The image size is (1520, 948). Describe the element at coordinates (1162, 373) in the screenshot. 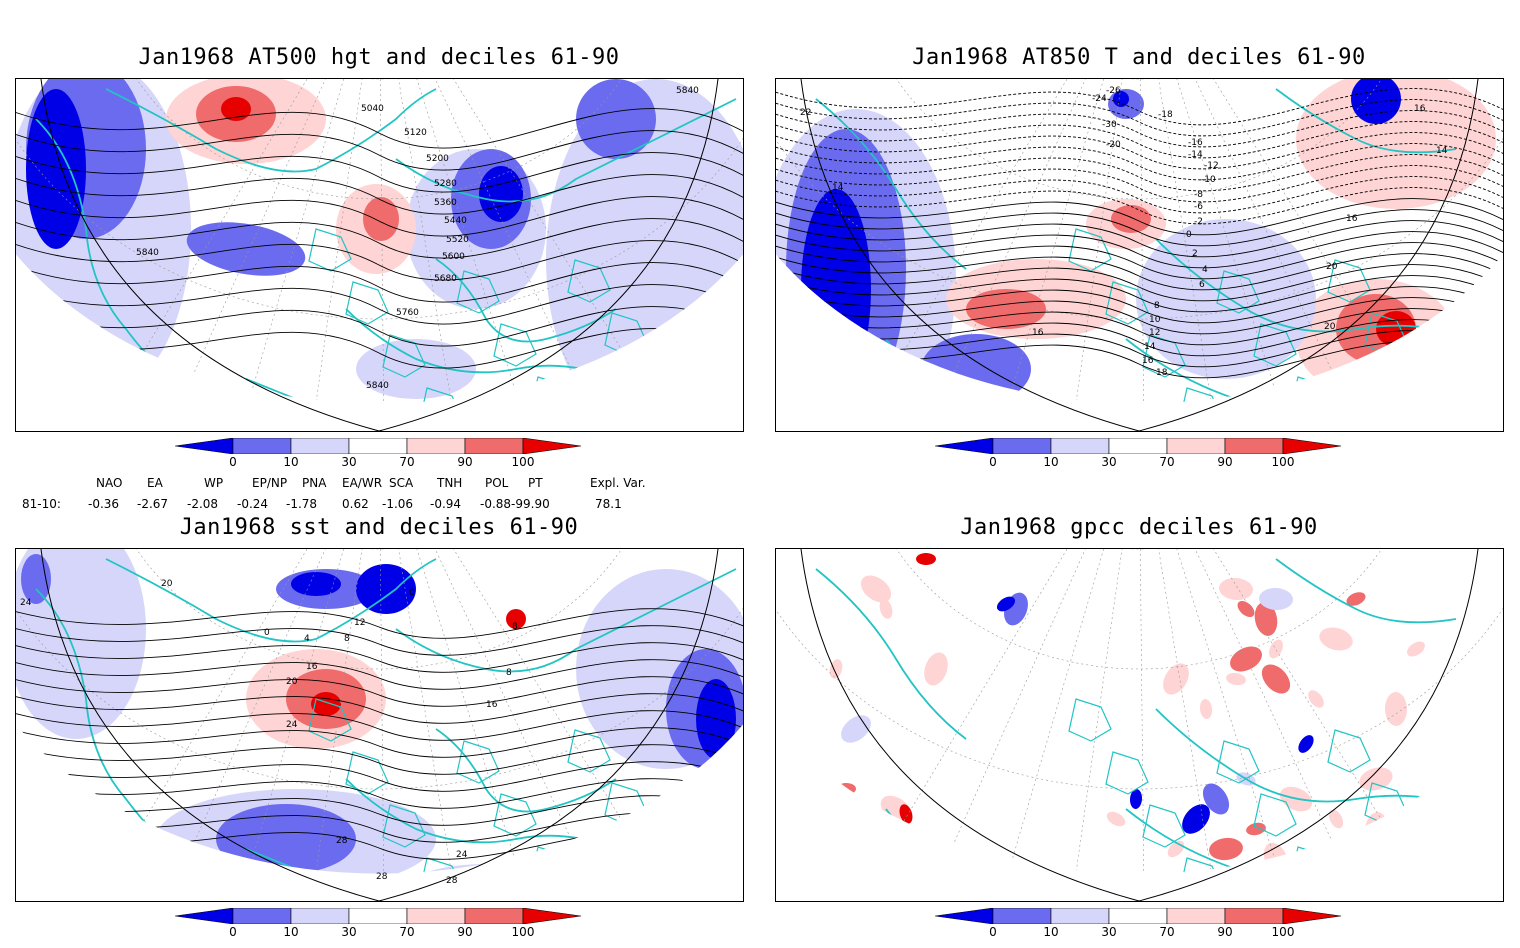

I see `contour-label: 18` at that location.